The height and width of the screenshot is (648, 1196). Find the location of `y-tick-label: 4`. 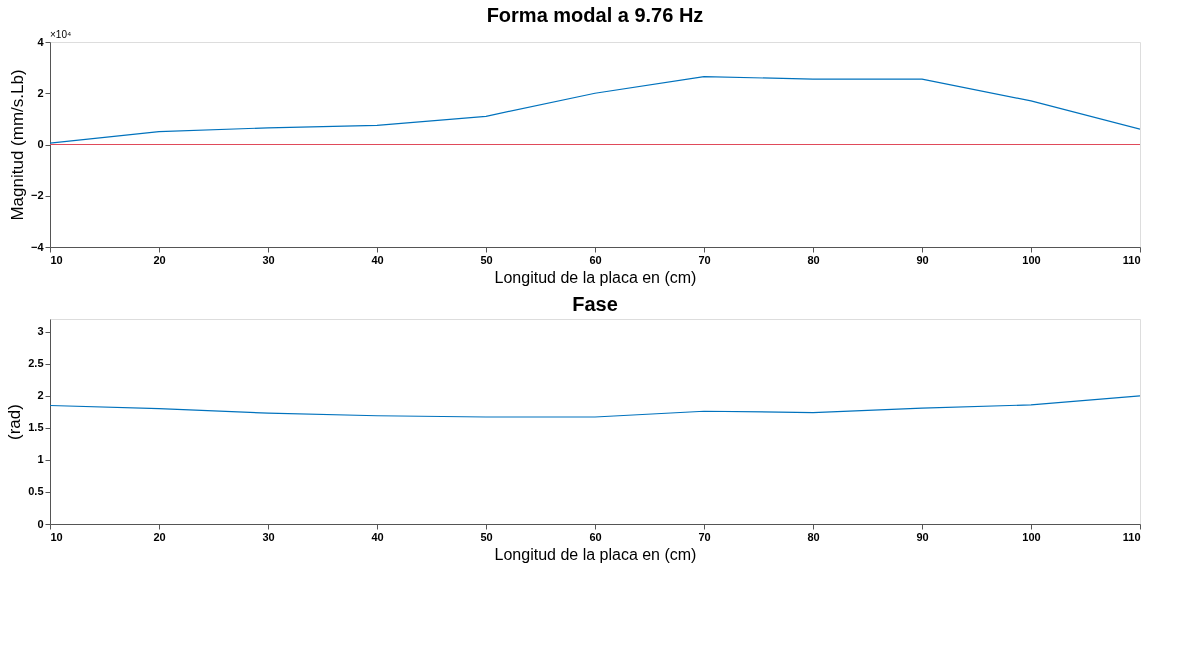

y-tick-label: 4 is located at coordinates (41, 41).